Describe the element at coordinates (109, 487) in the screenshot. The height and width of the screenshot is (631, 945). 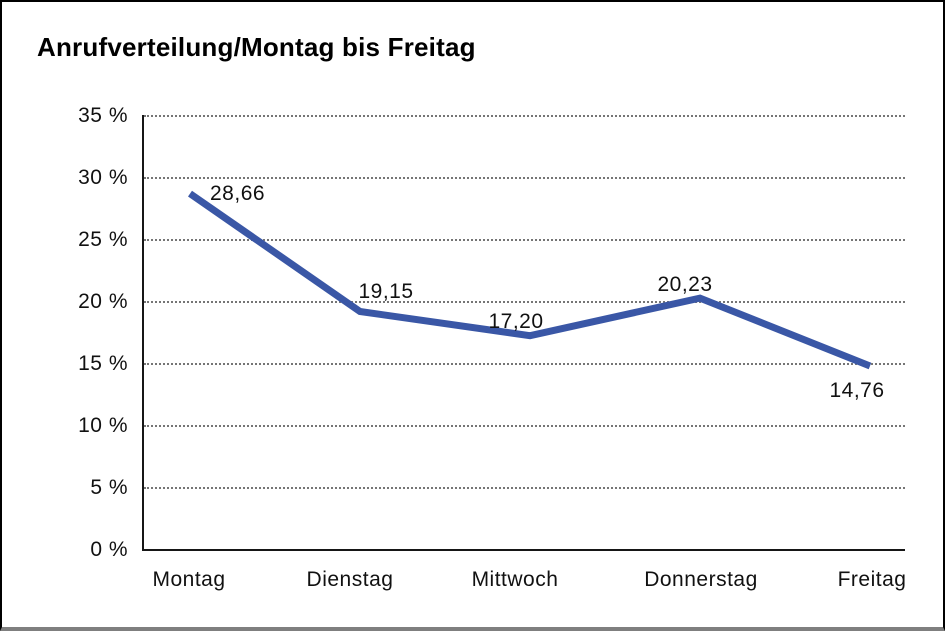
I see `y-axis-tick-label: 5 %` at that location.